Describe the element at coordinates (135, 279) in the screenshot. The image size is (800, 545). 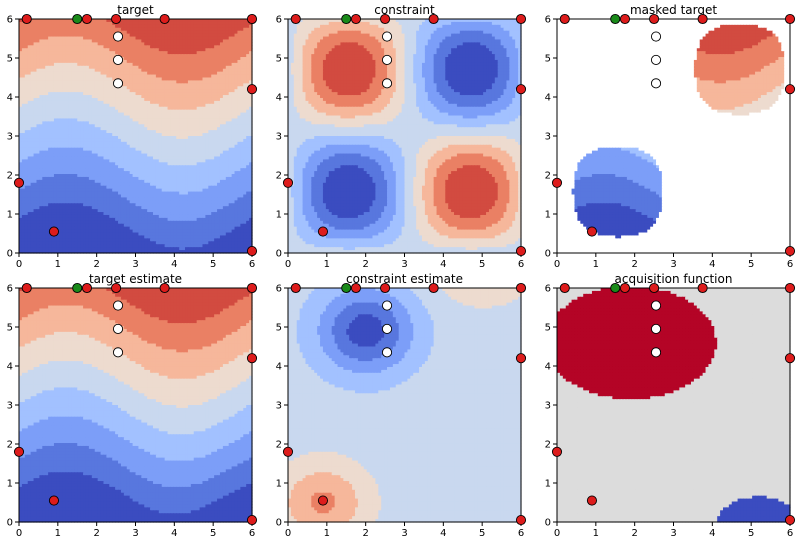
I see `panel-title: target estimate` at that location.